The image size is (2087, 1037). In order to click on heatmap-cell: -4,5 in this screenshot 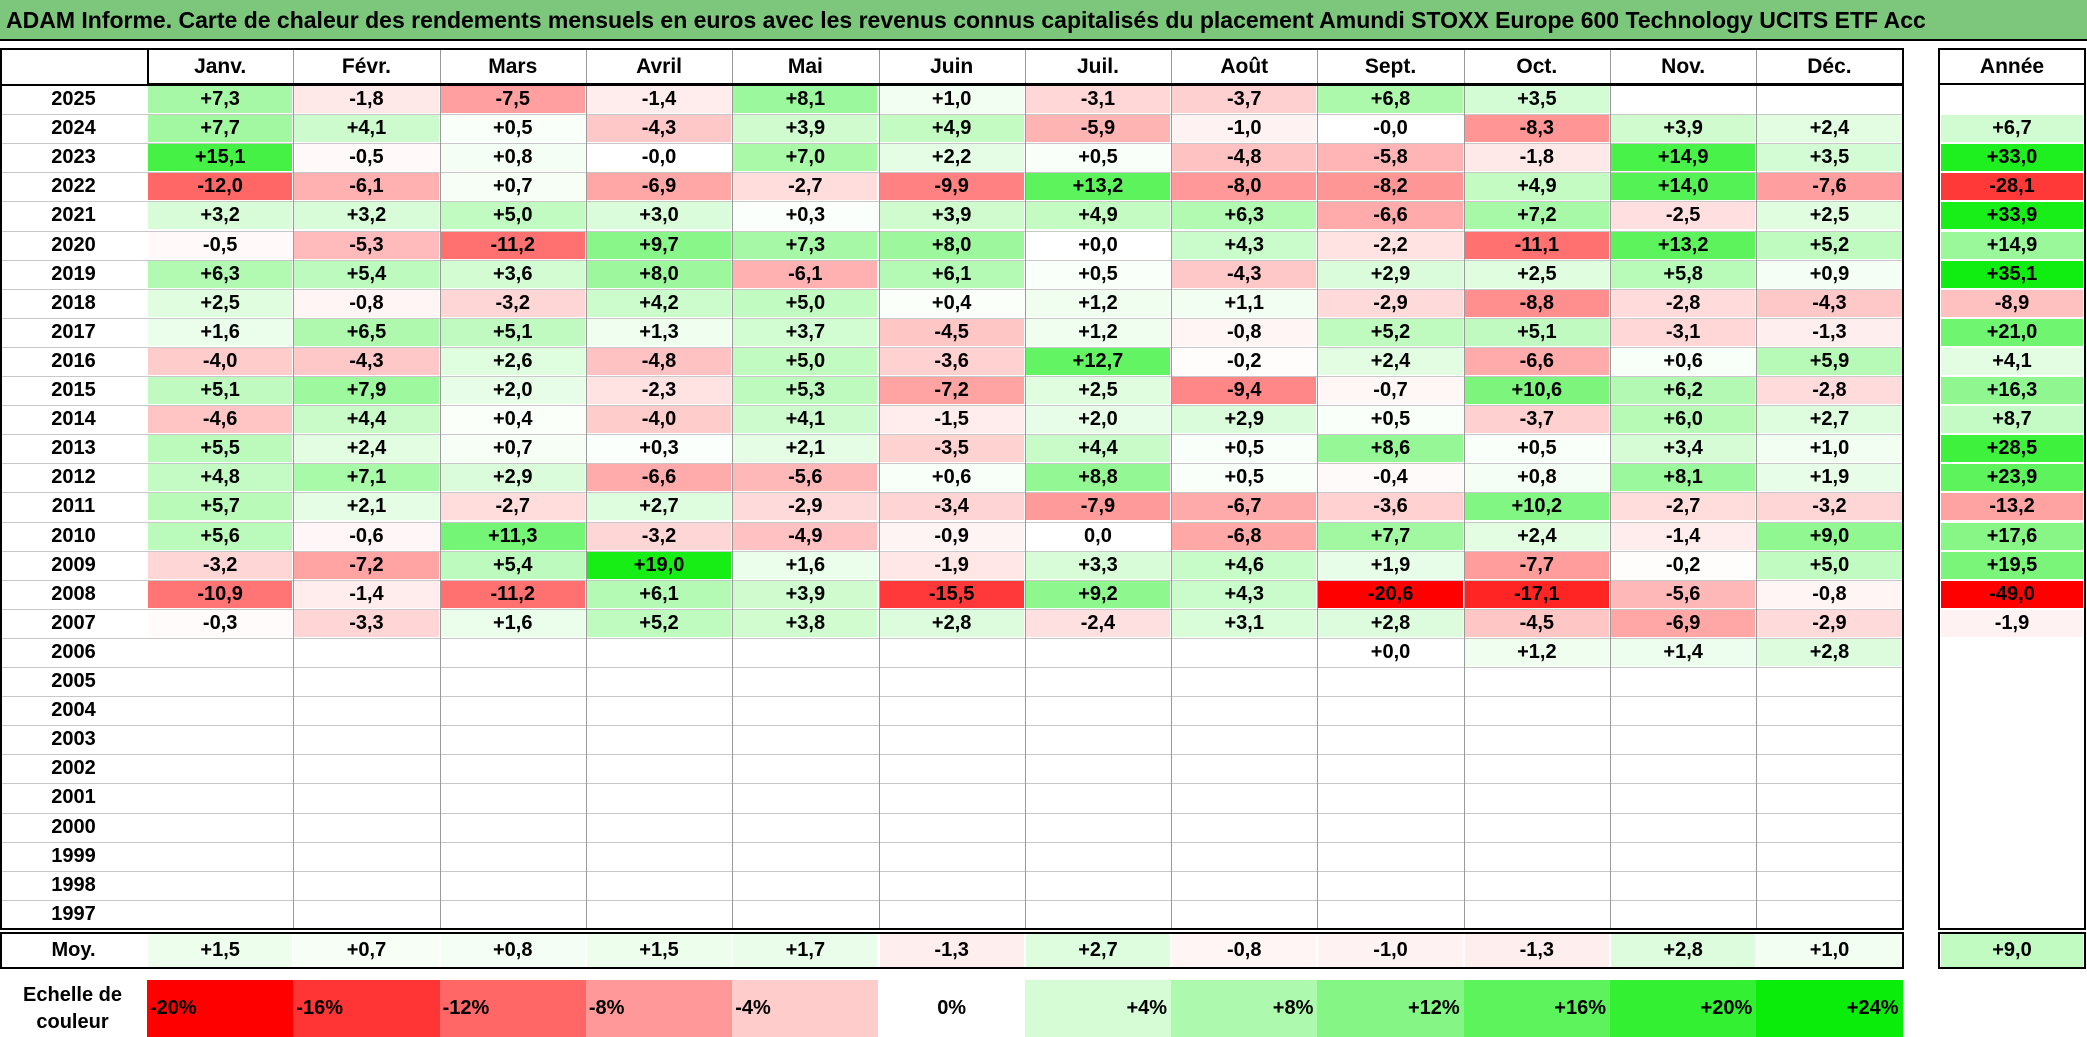, I will do `click(1536, 623)`.